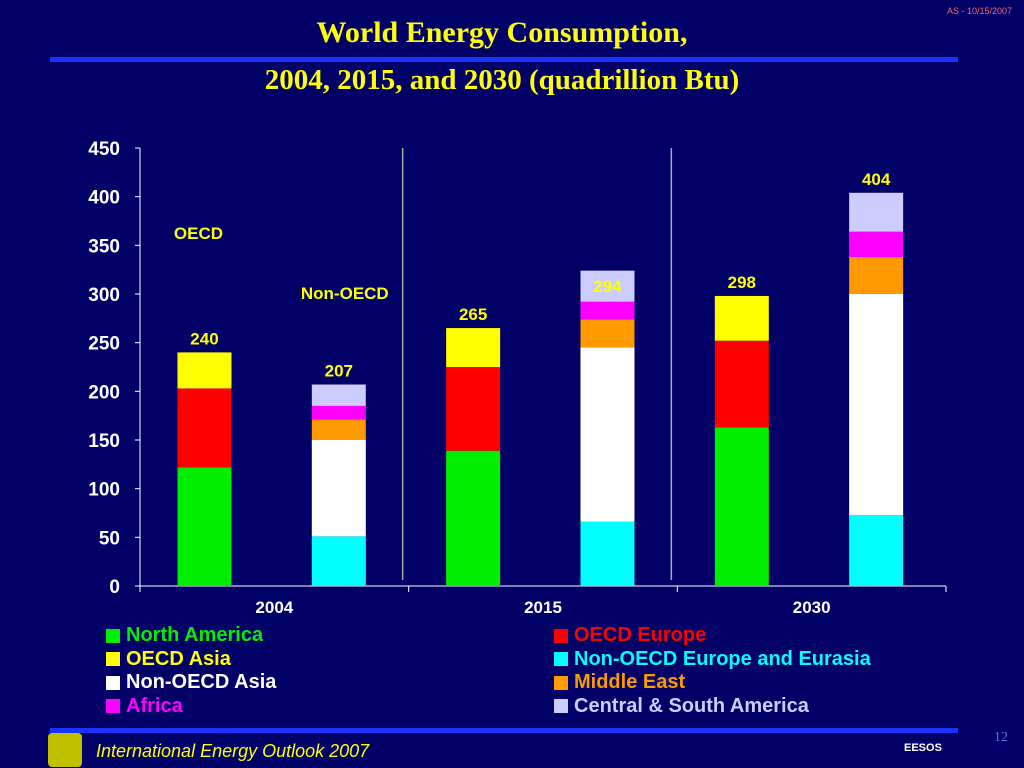  What do you see at coordinates (104, 441) in the screenshot?
I see `y-tick-label: 150` at bounding box center [104, 441].